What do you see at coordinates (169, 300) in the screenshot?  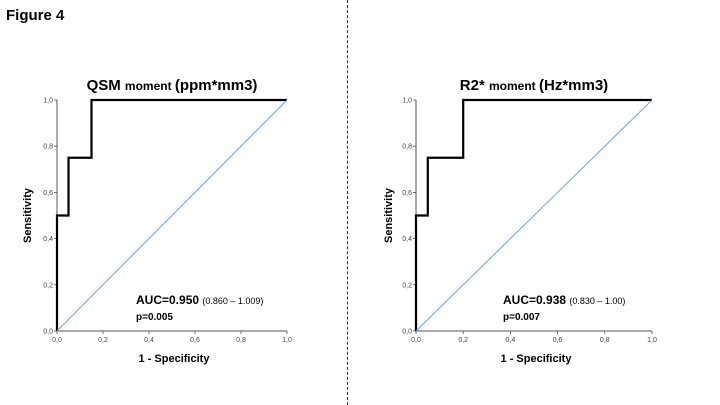 I see `auc-value: AUC=0.950` at bounding box center [169, 300].